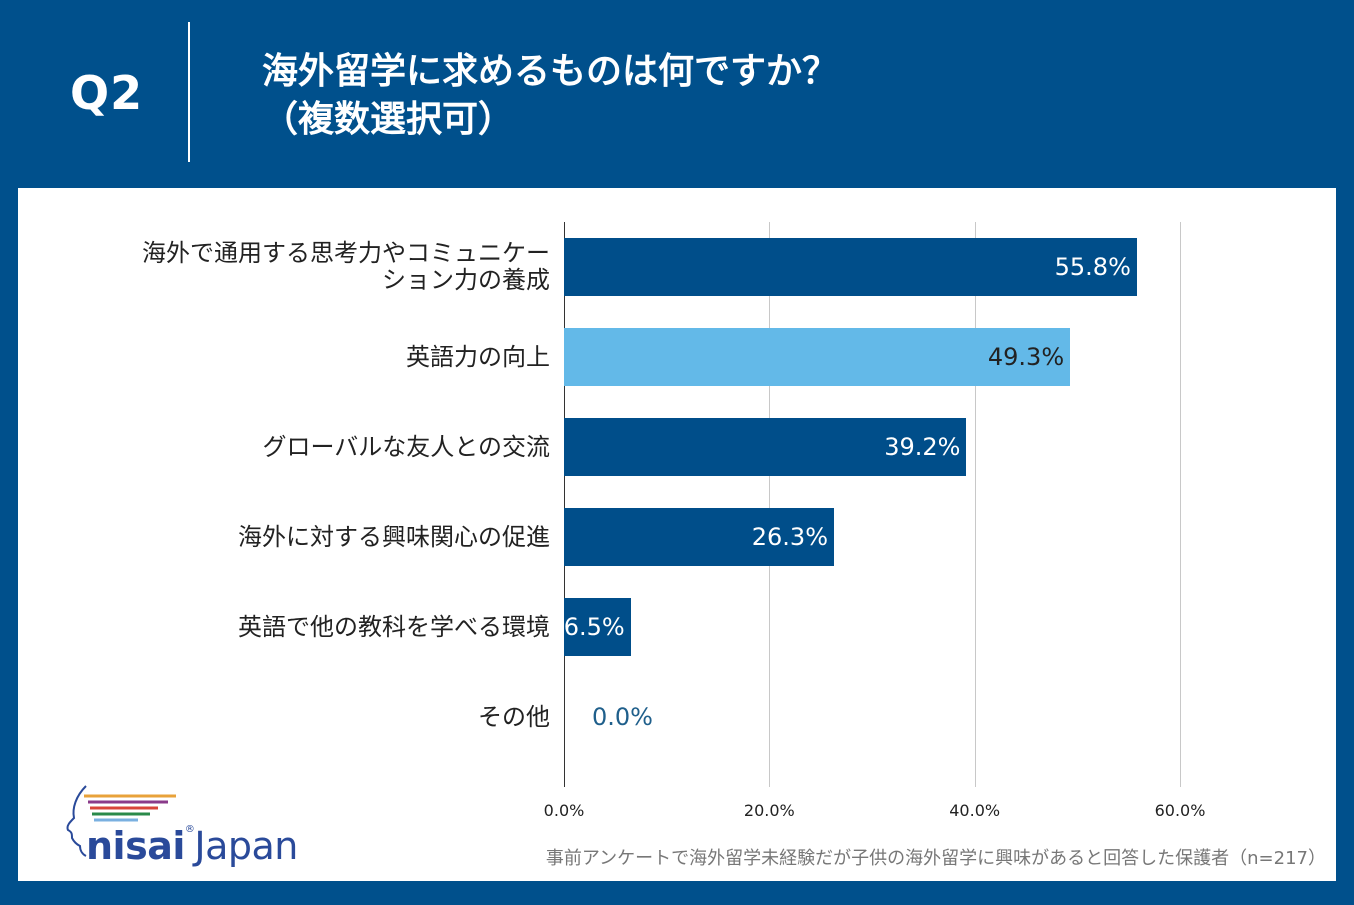 Image resolution: width=1354 pixels, height=905 pixels. I want to click on data-label: 26.3%, so click(789, 537).